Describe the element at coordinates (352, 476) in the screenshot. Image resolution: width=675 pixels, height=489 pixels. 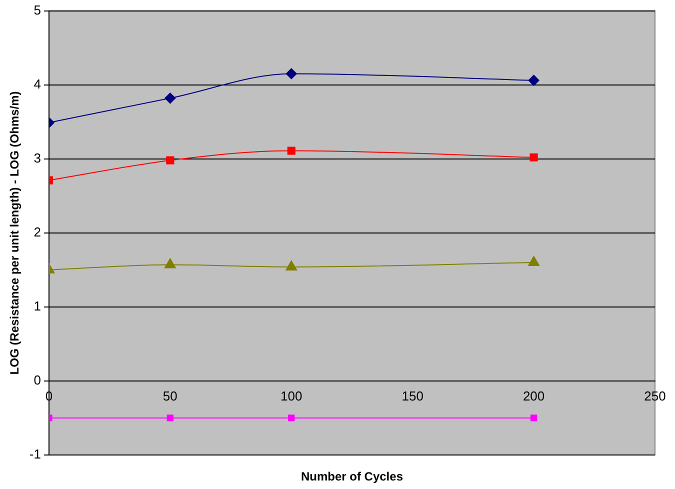
I see `x-axis-title: Number of Cycles` at that location.